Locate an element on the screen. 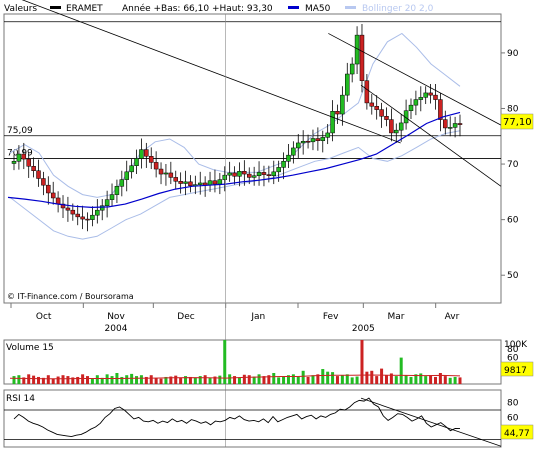  rsi-y-axis: 406080 is located at coordinates (261, 419).